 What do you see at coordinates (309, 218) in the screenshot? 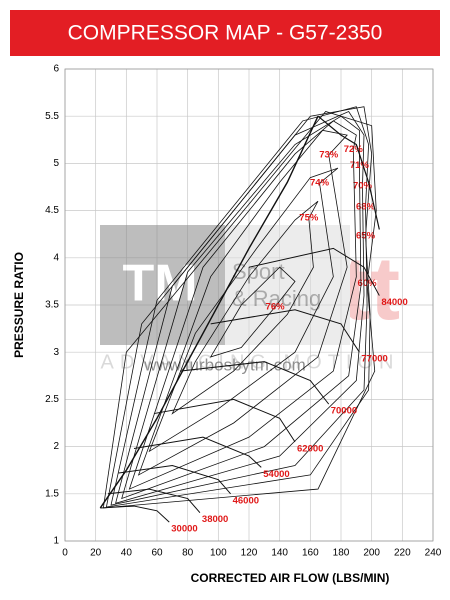
I see `island-label: 75%` at bounding box center [309, 218].